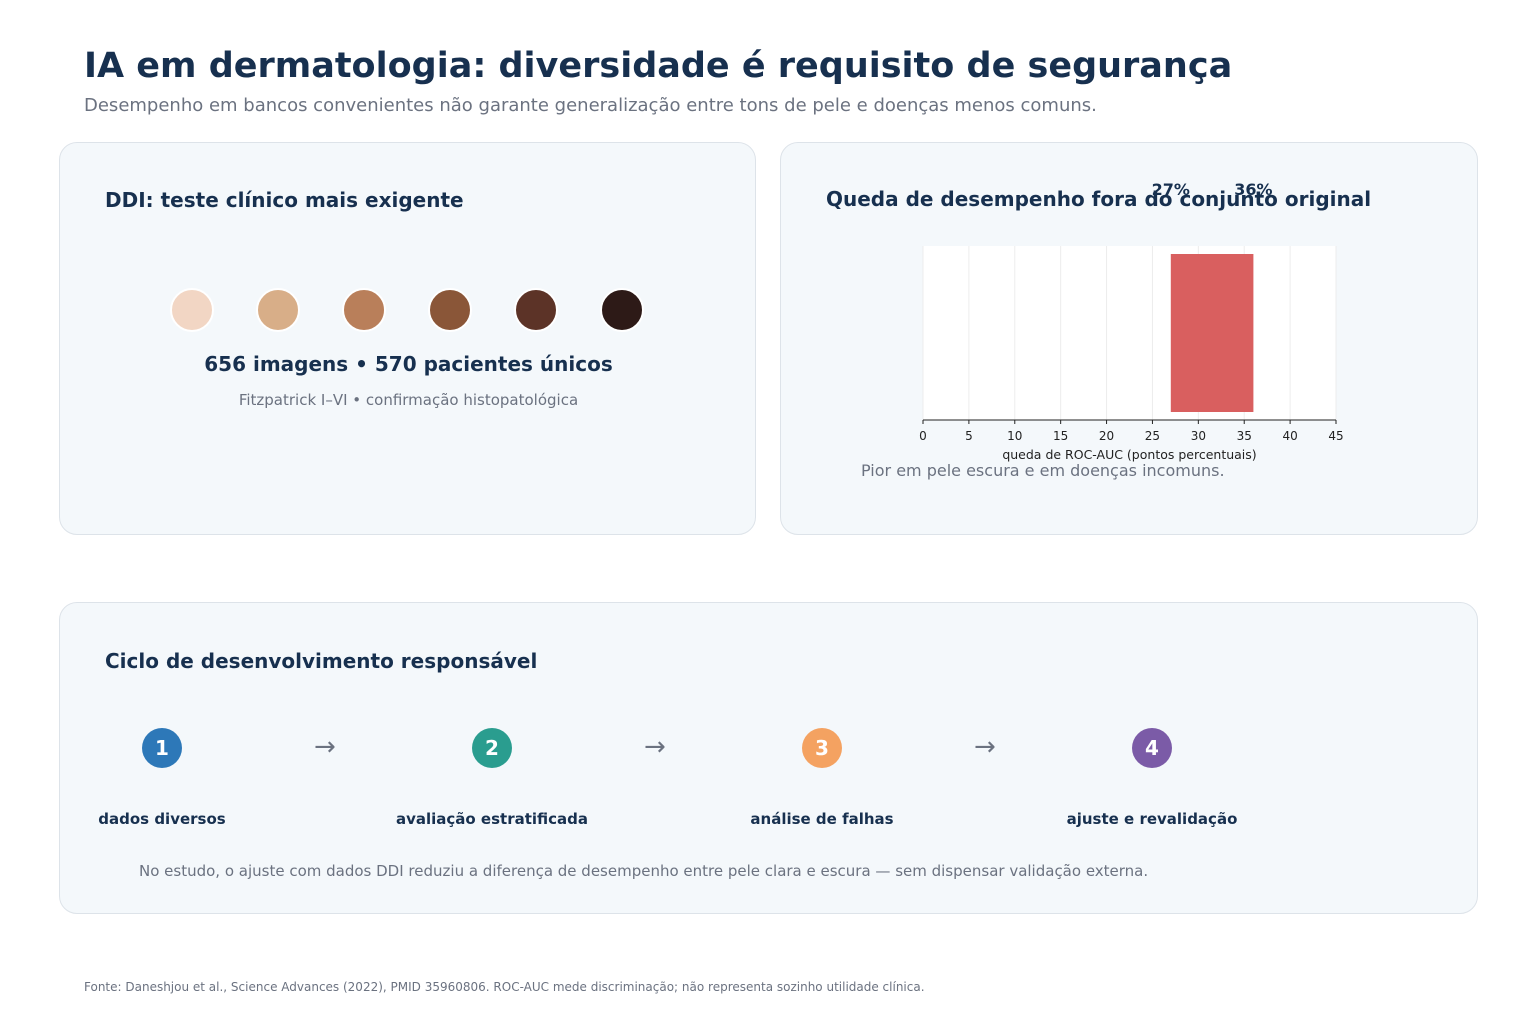  What do you see at coordinates (162, 748) in the screenshot?
I see `step-1-badge: 1` at bounding box center [162, 748].